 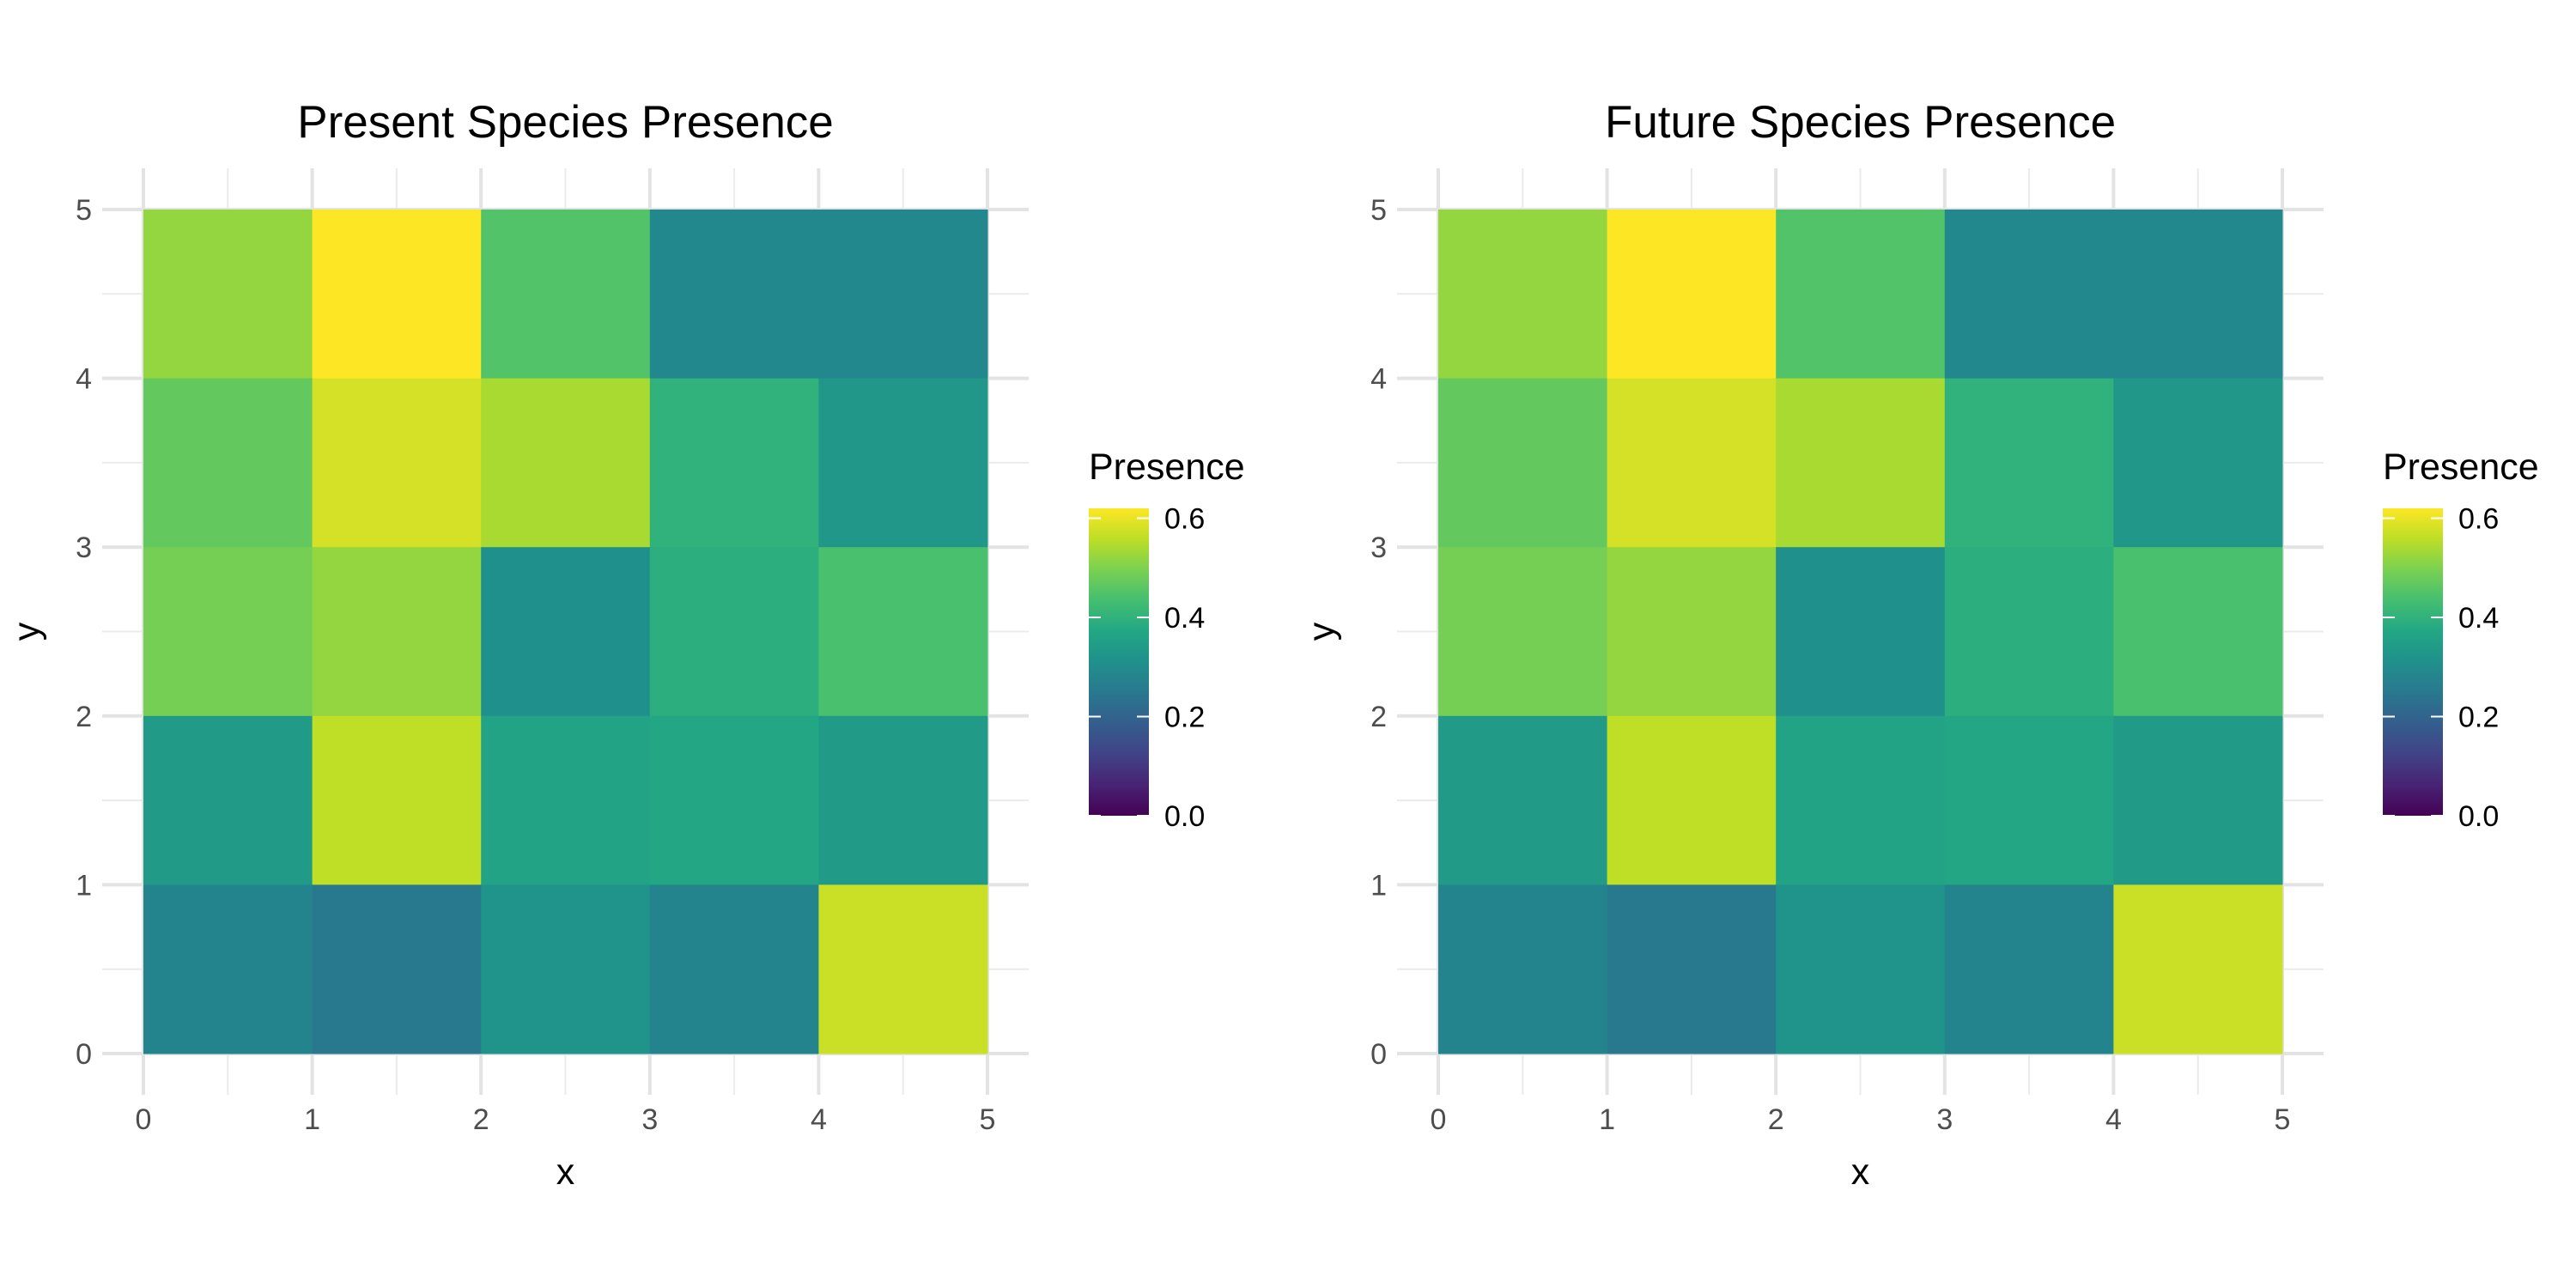 What do you see at coordinates (1184, 519) in the screenshot?
I see `legend-tick-label: 0.6` at bounding box center [1184, 519].